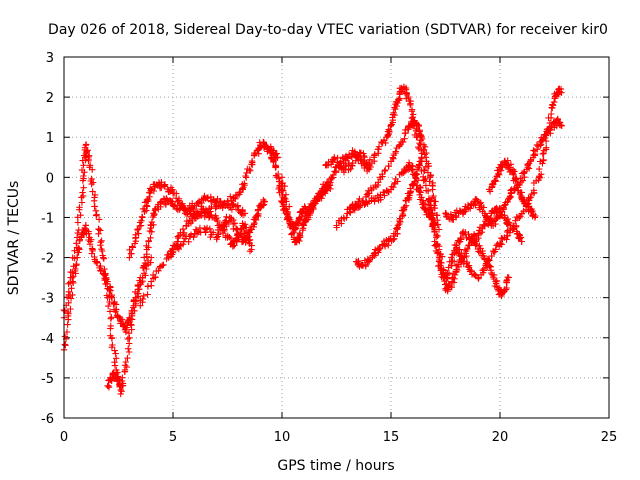 Image resolution: width=640 pixels, height=480 pixels. What do you see at coordinates (47, 218) in the screenshot?
I see `y-tick-label: -1` at bounding box center [47, 218].